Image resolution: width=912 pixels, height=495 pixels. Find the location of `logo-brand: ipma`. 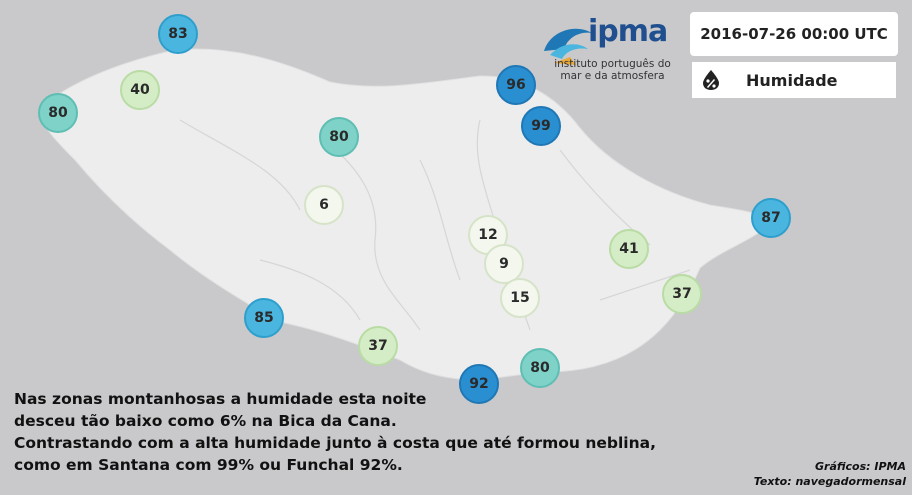

logo-brand: ipma is located at coordinates (628, 31).